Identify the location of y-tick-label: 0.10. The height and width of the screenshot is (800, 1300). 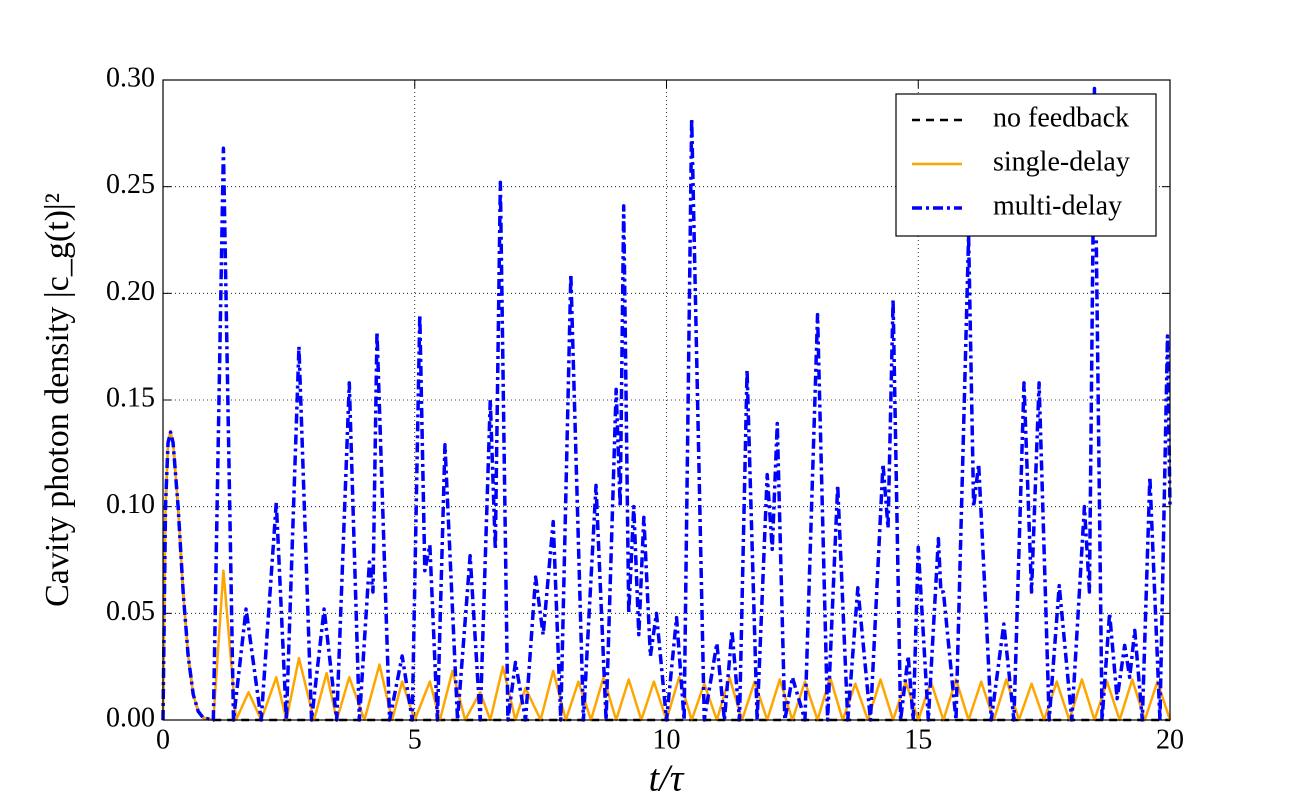
(130, 504).